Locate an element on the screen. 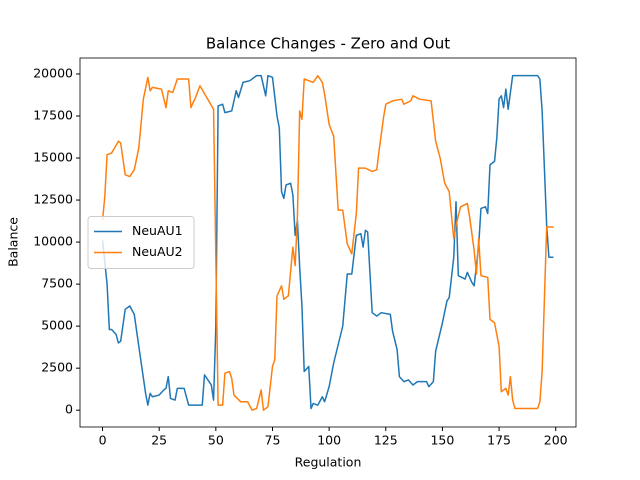  legend-box is located at coordinates (141, 242).